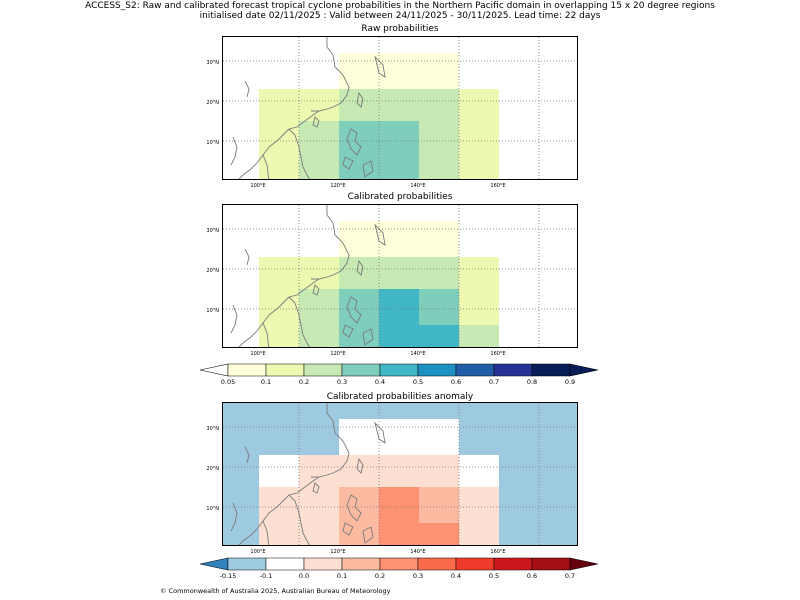 The image size is (800, 600). I want to click on map-anomaly-svg, so click(400, 474).